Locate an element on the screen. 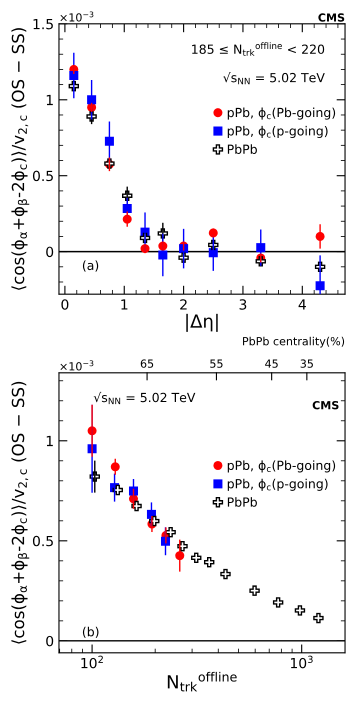 This screenshot has height=702, width=351. x-tick-label: 4 is located at coordinates (302, 304).